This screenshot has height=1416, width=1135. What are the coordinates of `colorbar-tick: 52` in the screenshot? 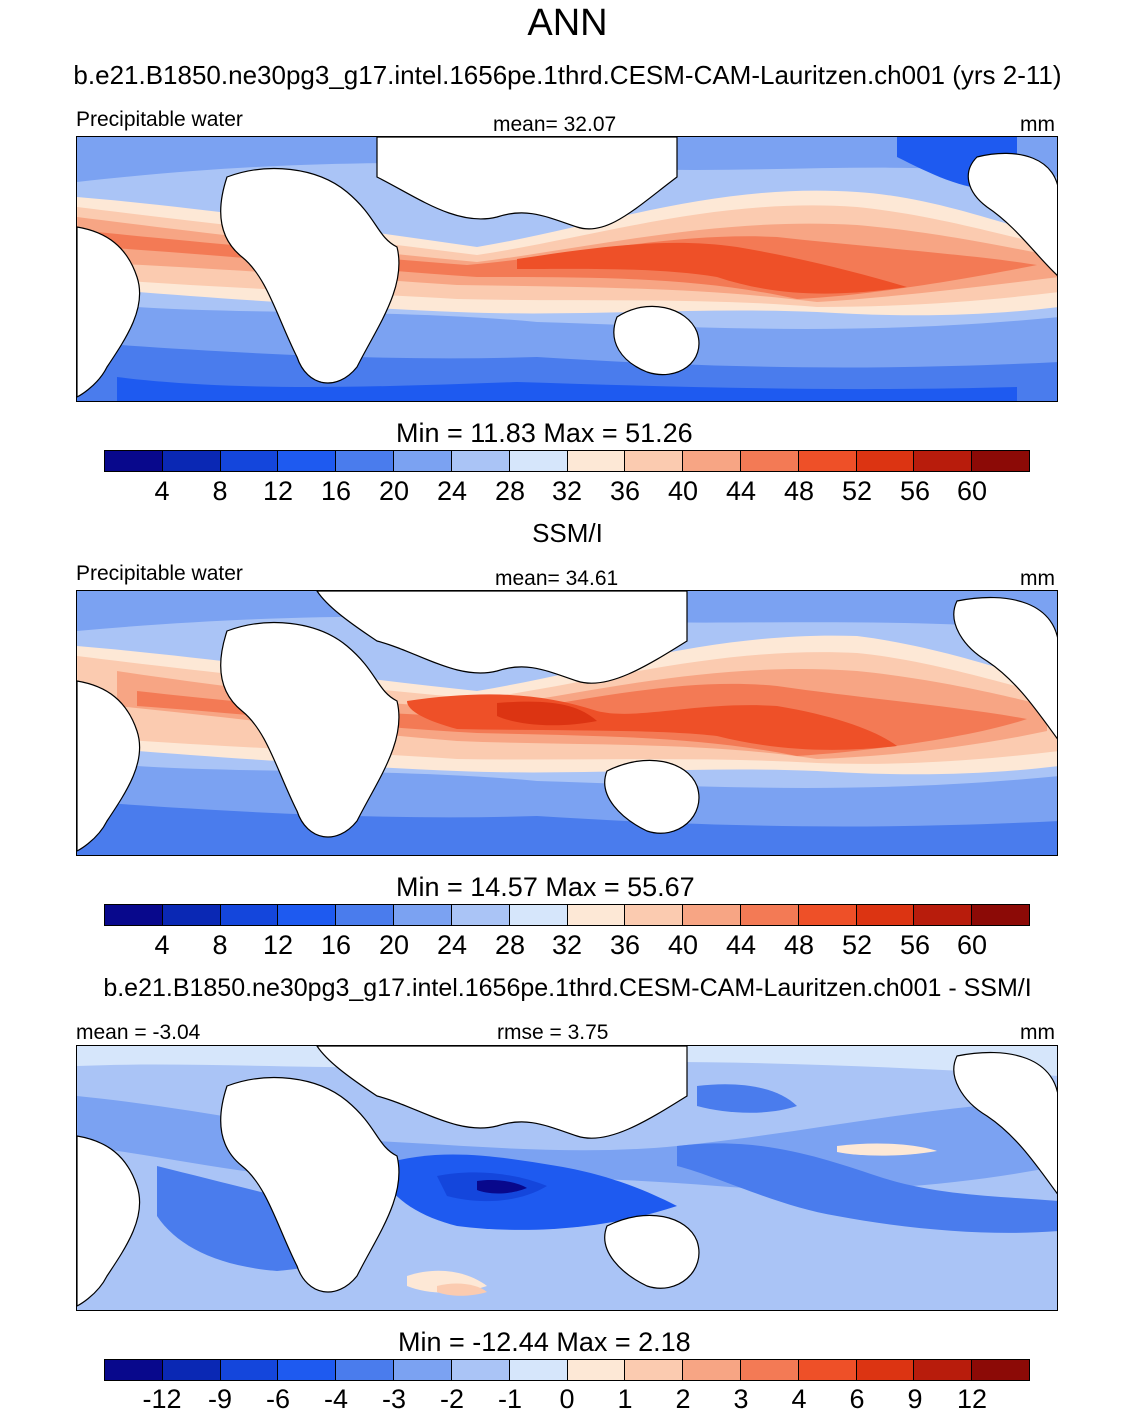 It's located at (857, 945).